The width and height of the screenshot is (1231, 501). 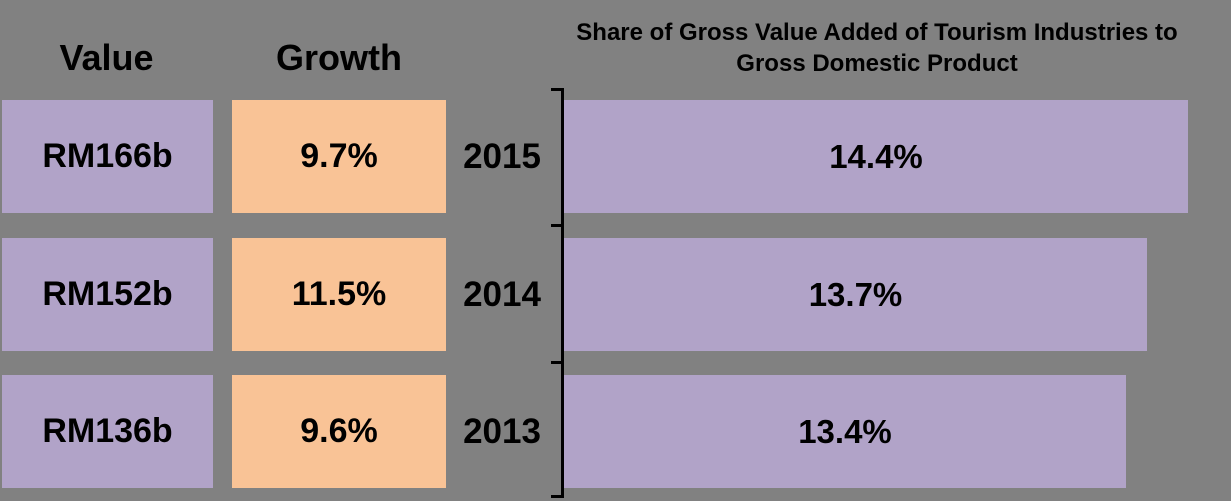 I want to click on share-bar-2015: 14.4%, so click(x=876, y=156).